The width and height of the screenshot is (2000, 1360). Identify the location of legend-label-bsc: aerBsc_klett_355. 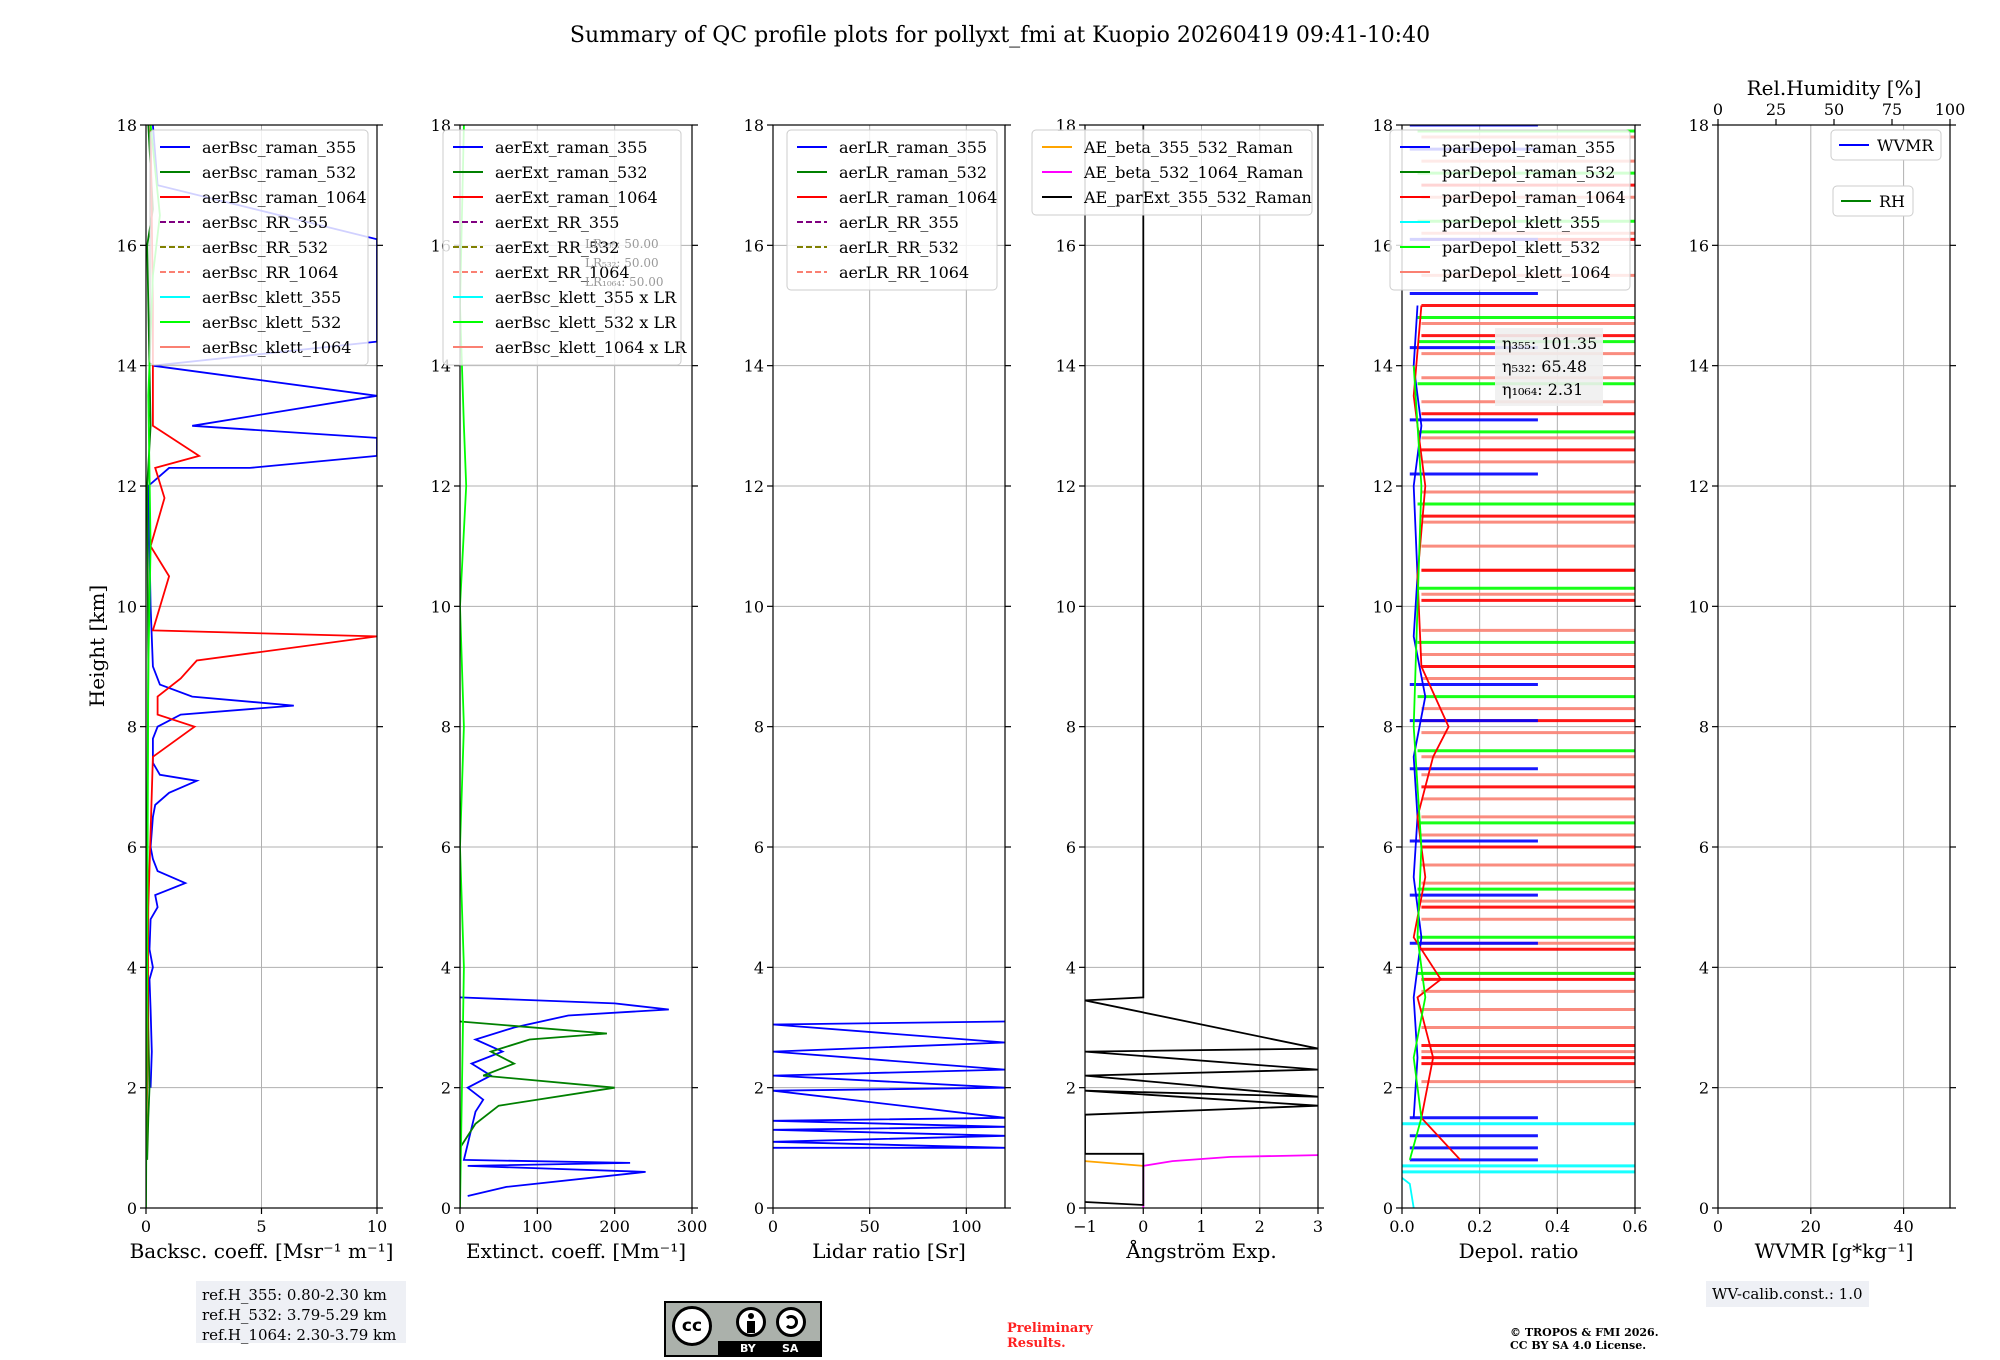
(271, 297).